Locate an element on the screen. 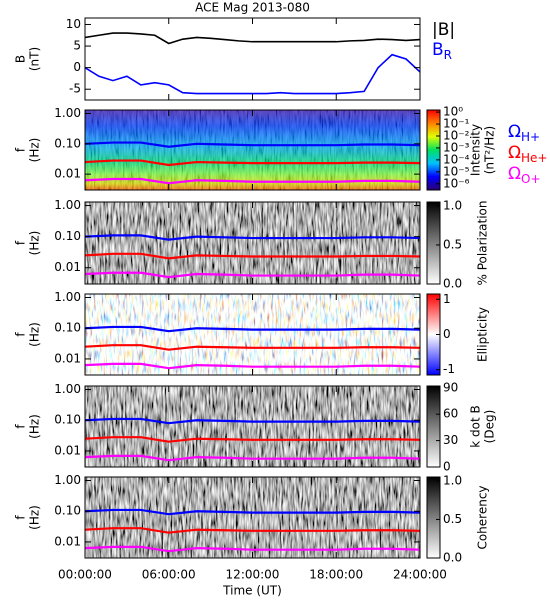  colorbar-label: Ellipticity is located at coordinates (483, 334).